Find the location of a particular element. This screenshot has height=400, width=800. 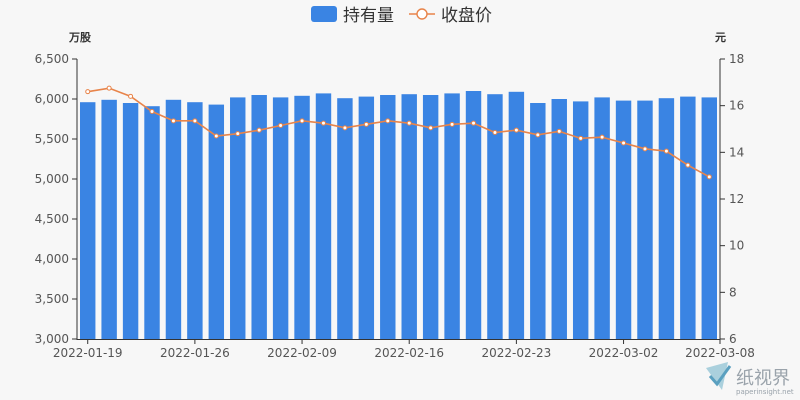

legend-line-label: 收盘价 is located at coordinates (466, 16).